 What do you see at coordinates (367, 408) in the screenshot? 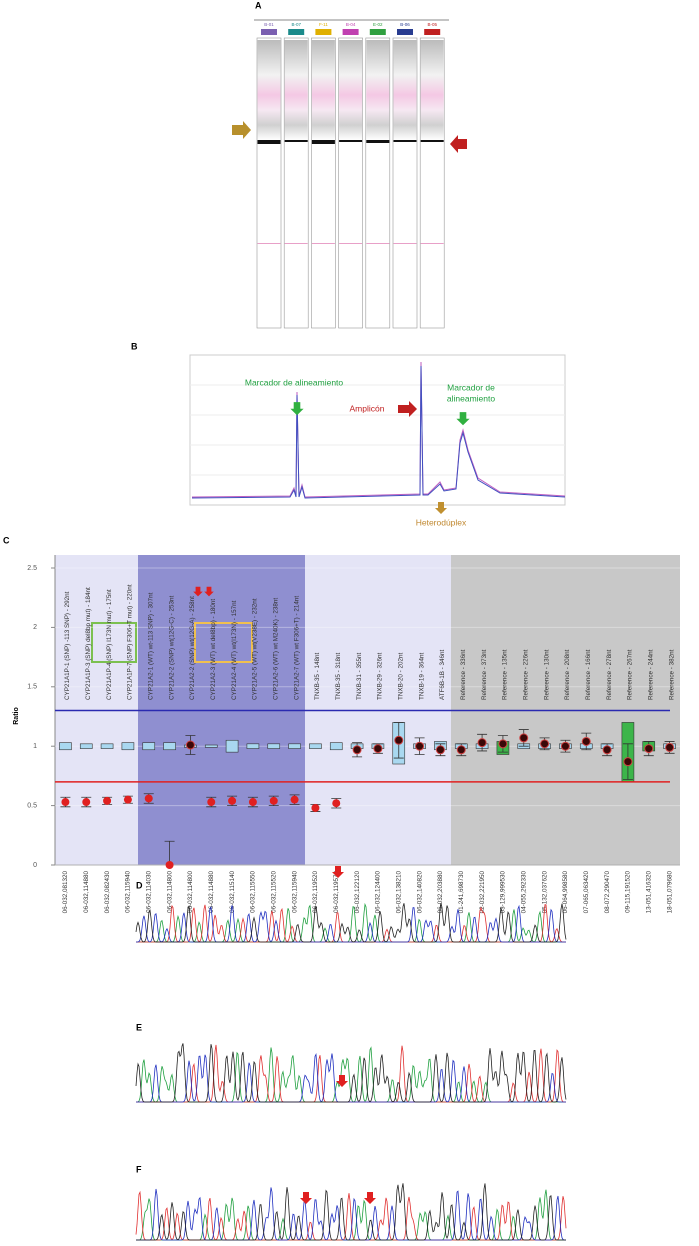
I see `annotation: Amplicón` at bounding box center [367, 408].